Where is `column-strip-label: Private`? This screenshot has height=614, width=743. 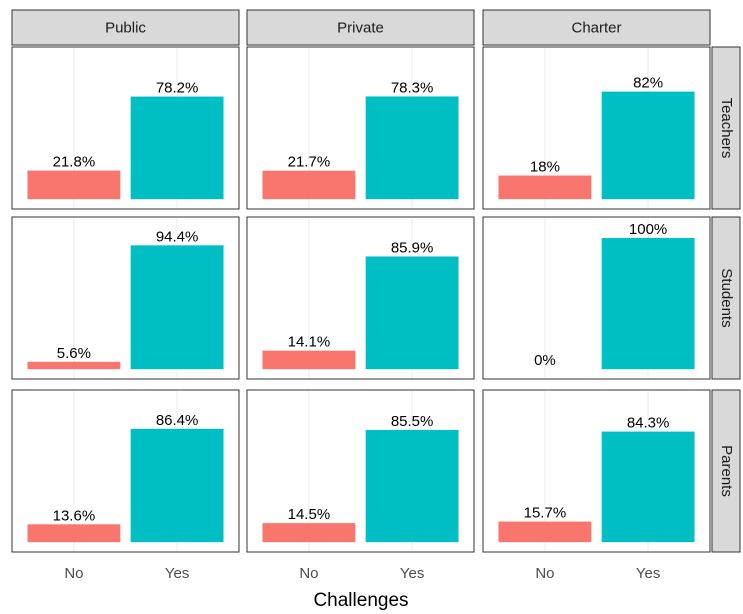 column-strip-label: Private is located at coordinates (360, 27).